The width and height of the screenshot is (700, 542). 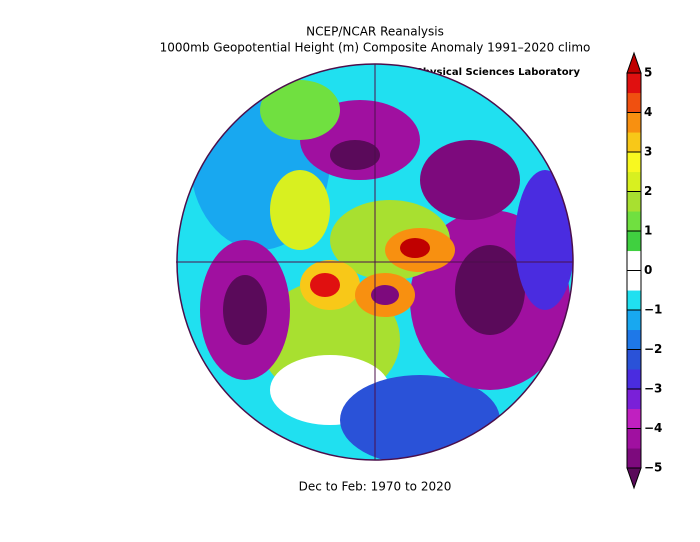 I want to click on colorbar-tick-label: 3, so click(x=648, y=152).